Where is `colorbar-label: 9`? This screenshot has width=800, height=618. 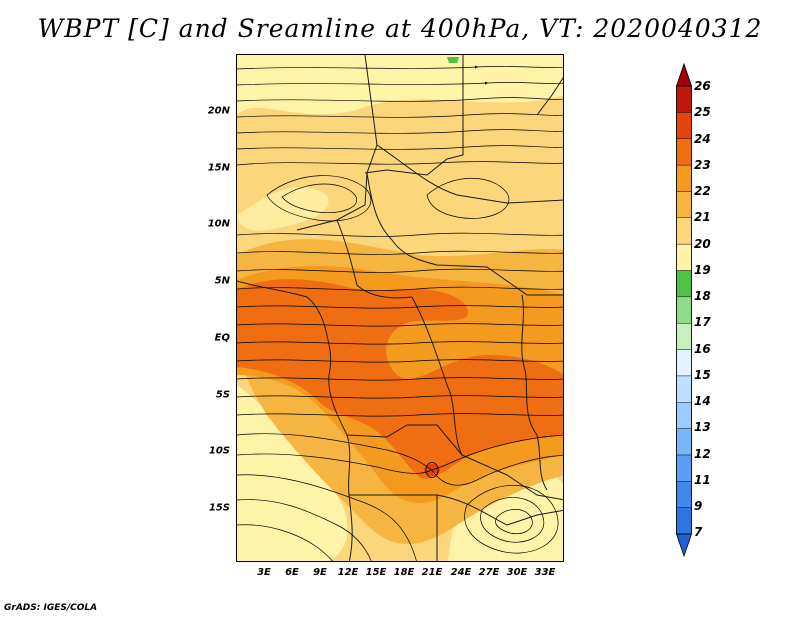 colorbar-label: 9 is located at coordinates (698, 506).